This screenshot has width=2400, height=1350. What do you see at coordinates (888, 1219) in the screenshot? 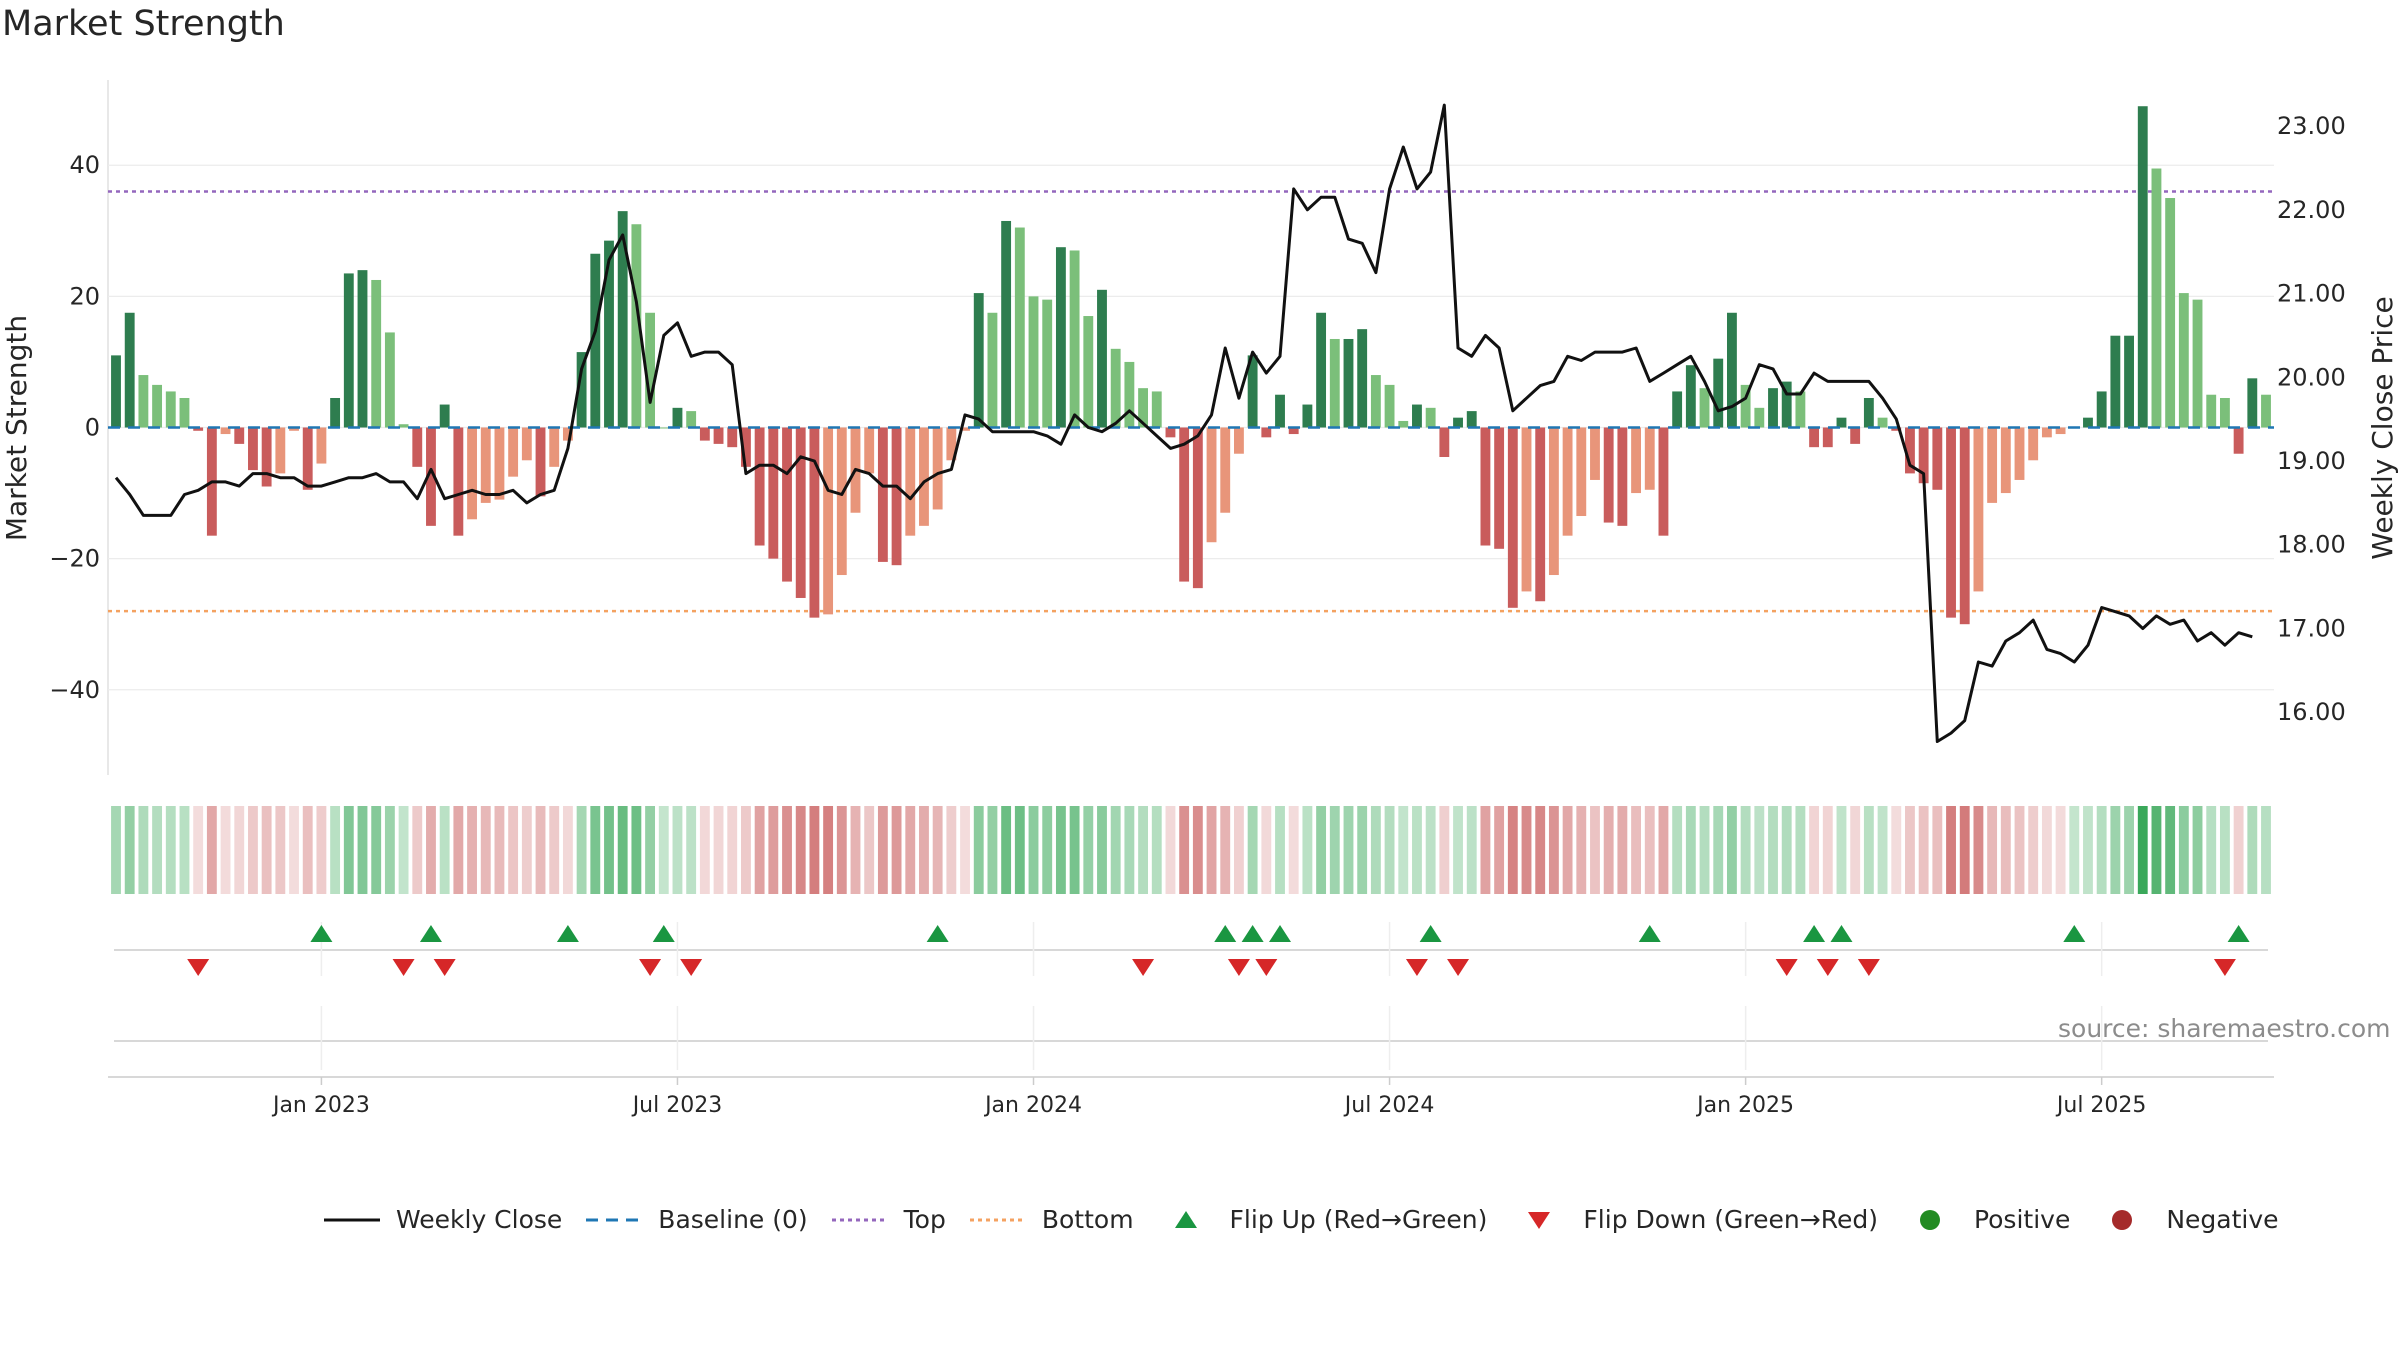
I see `legend-item: Top` at bounding box center [888, 1219].